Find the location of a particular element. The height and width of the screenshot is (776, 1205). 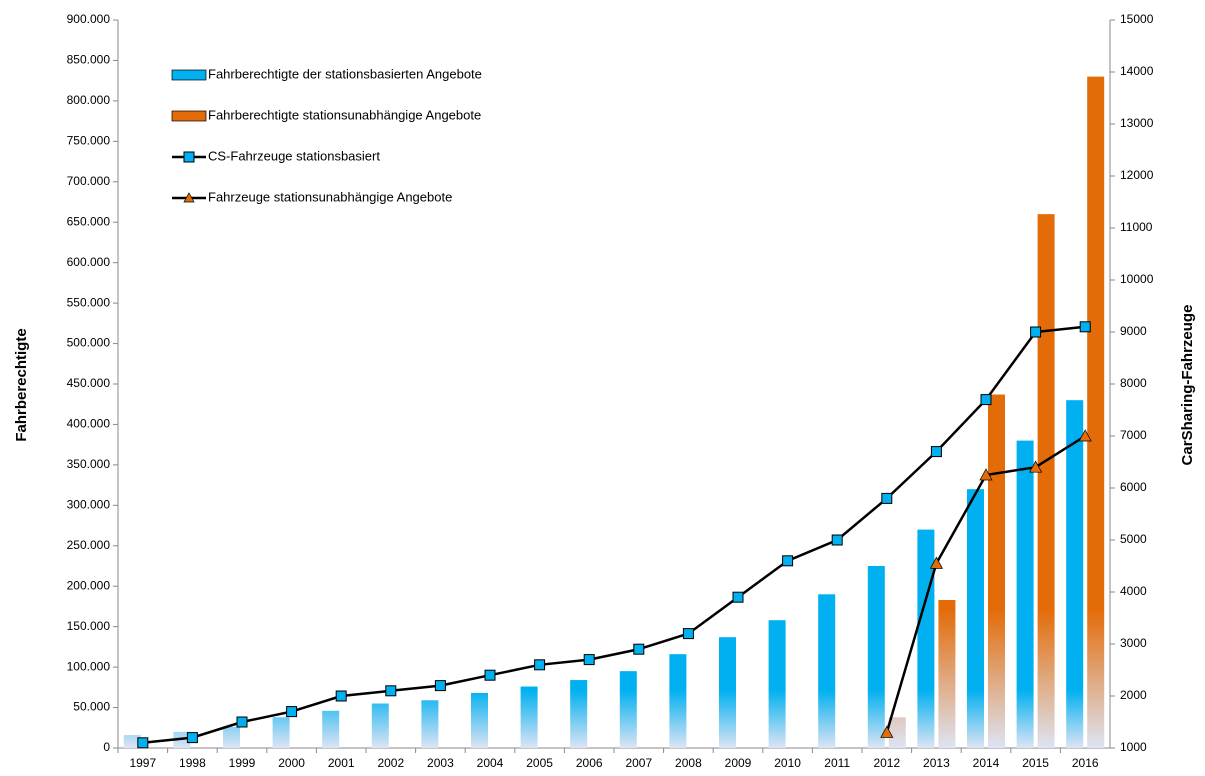

y2-tick-label: 8000 is located at coordinates (1133, 383).